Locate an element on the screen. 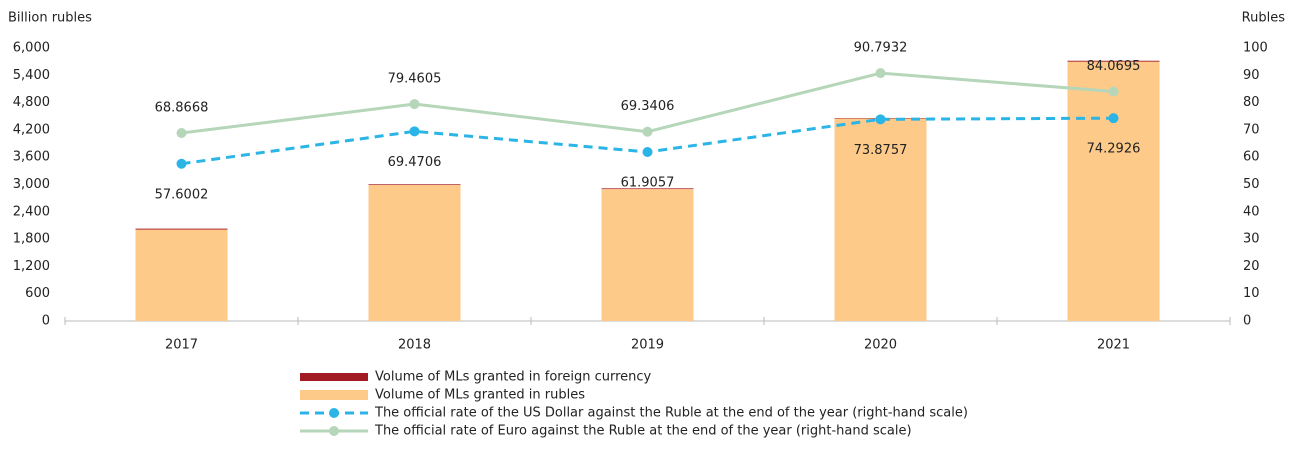  y2-tick-label: 30 is located at coordinates (1251, 239).